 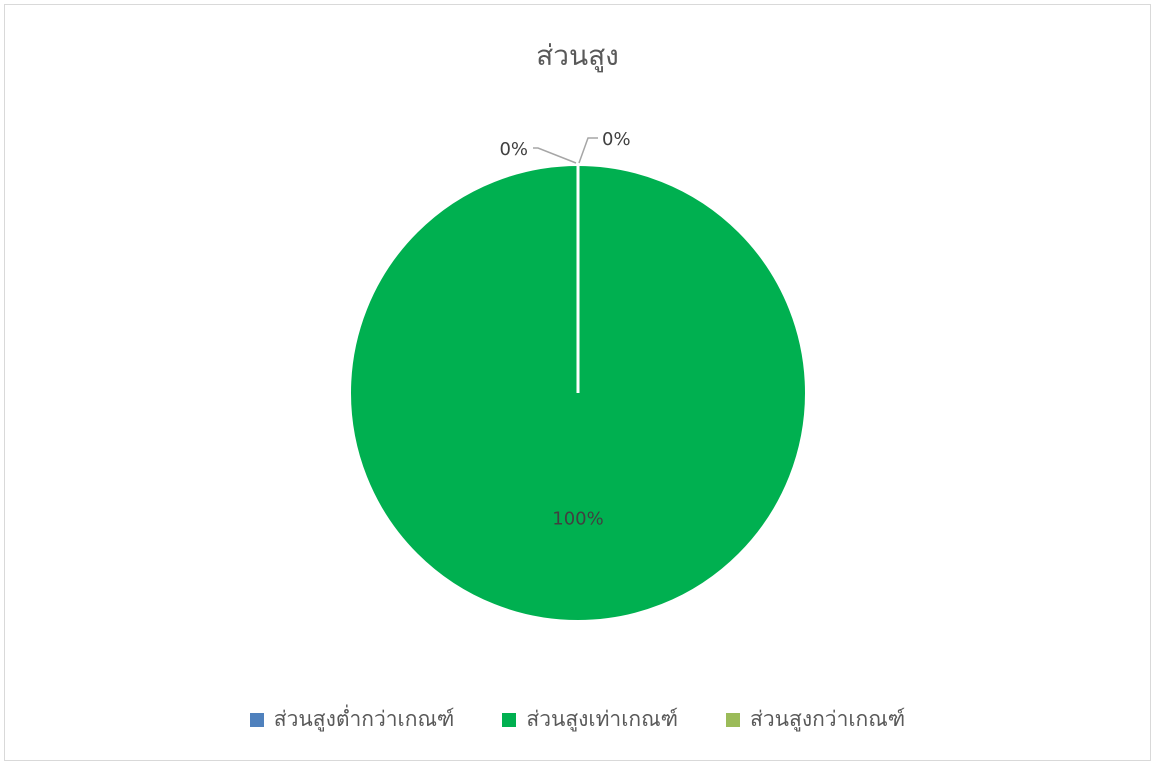 I want to click on legend-item-2: ส่วนสูงเท่าเกณฑ์, so click(x=590, y=719).